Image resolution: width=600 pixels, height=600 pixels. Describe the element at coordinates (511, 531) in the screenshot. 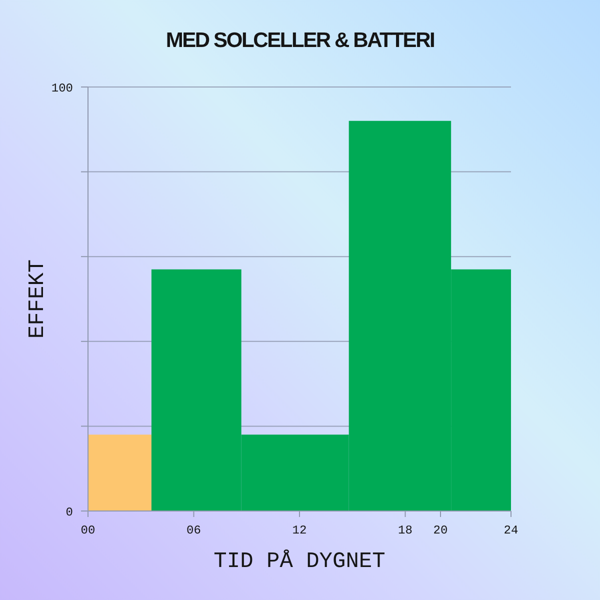

I see `x-tick-label: 24` at that location.